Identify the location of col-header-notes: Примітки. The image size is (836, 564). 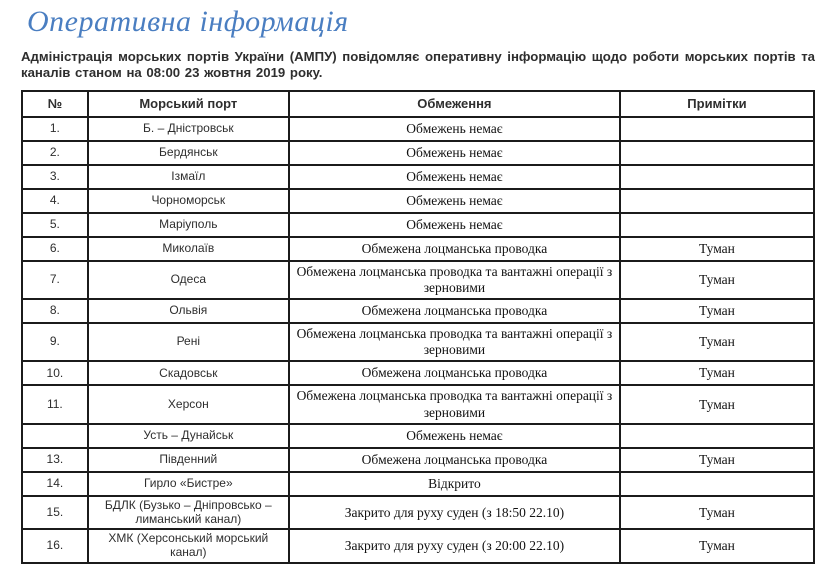
(717, 103).